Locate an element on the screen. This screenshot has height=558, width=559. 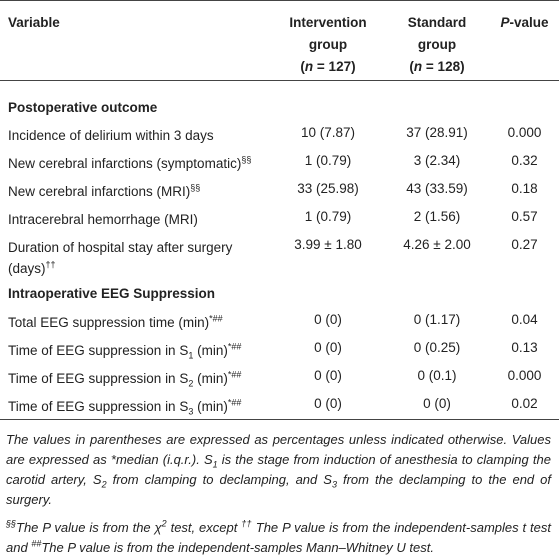
section-row: Postoperative outcome is located at coordinates (279, 100).